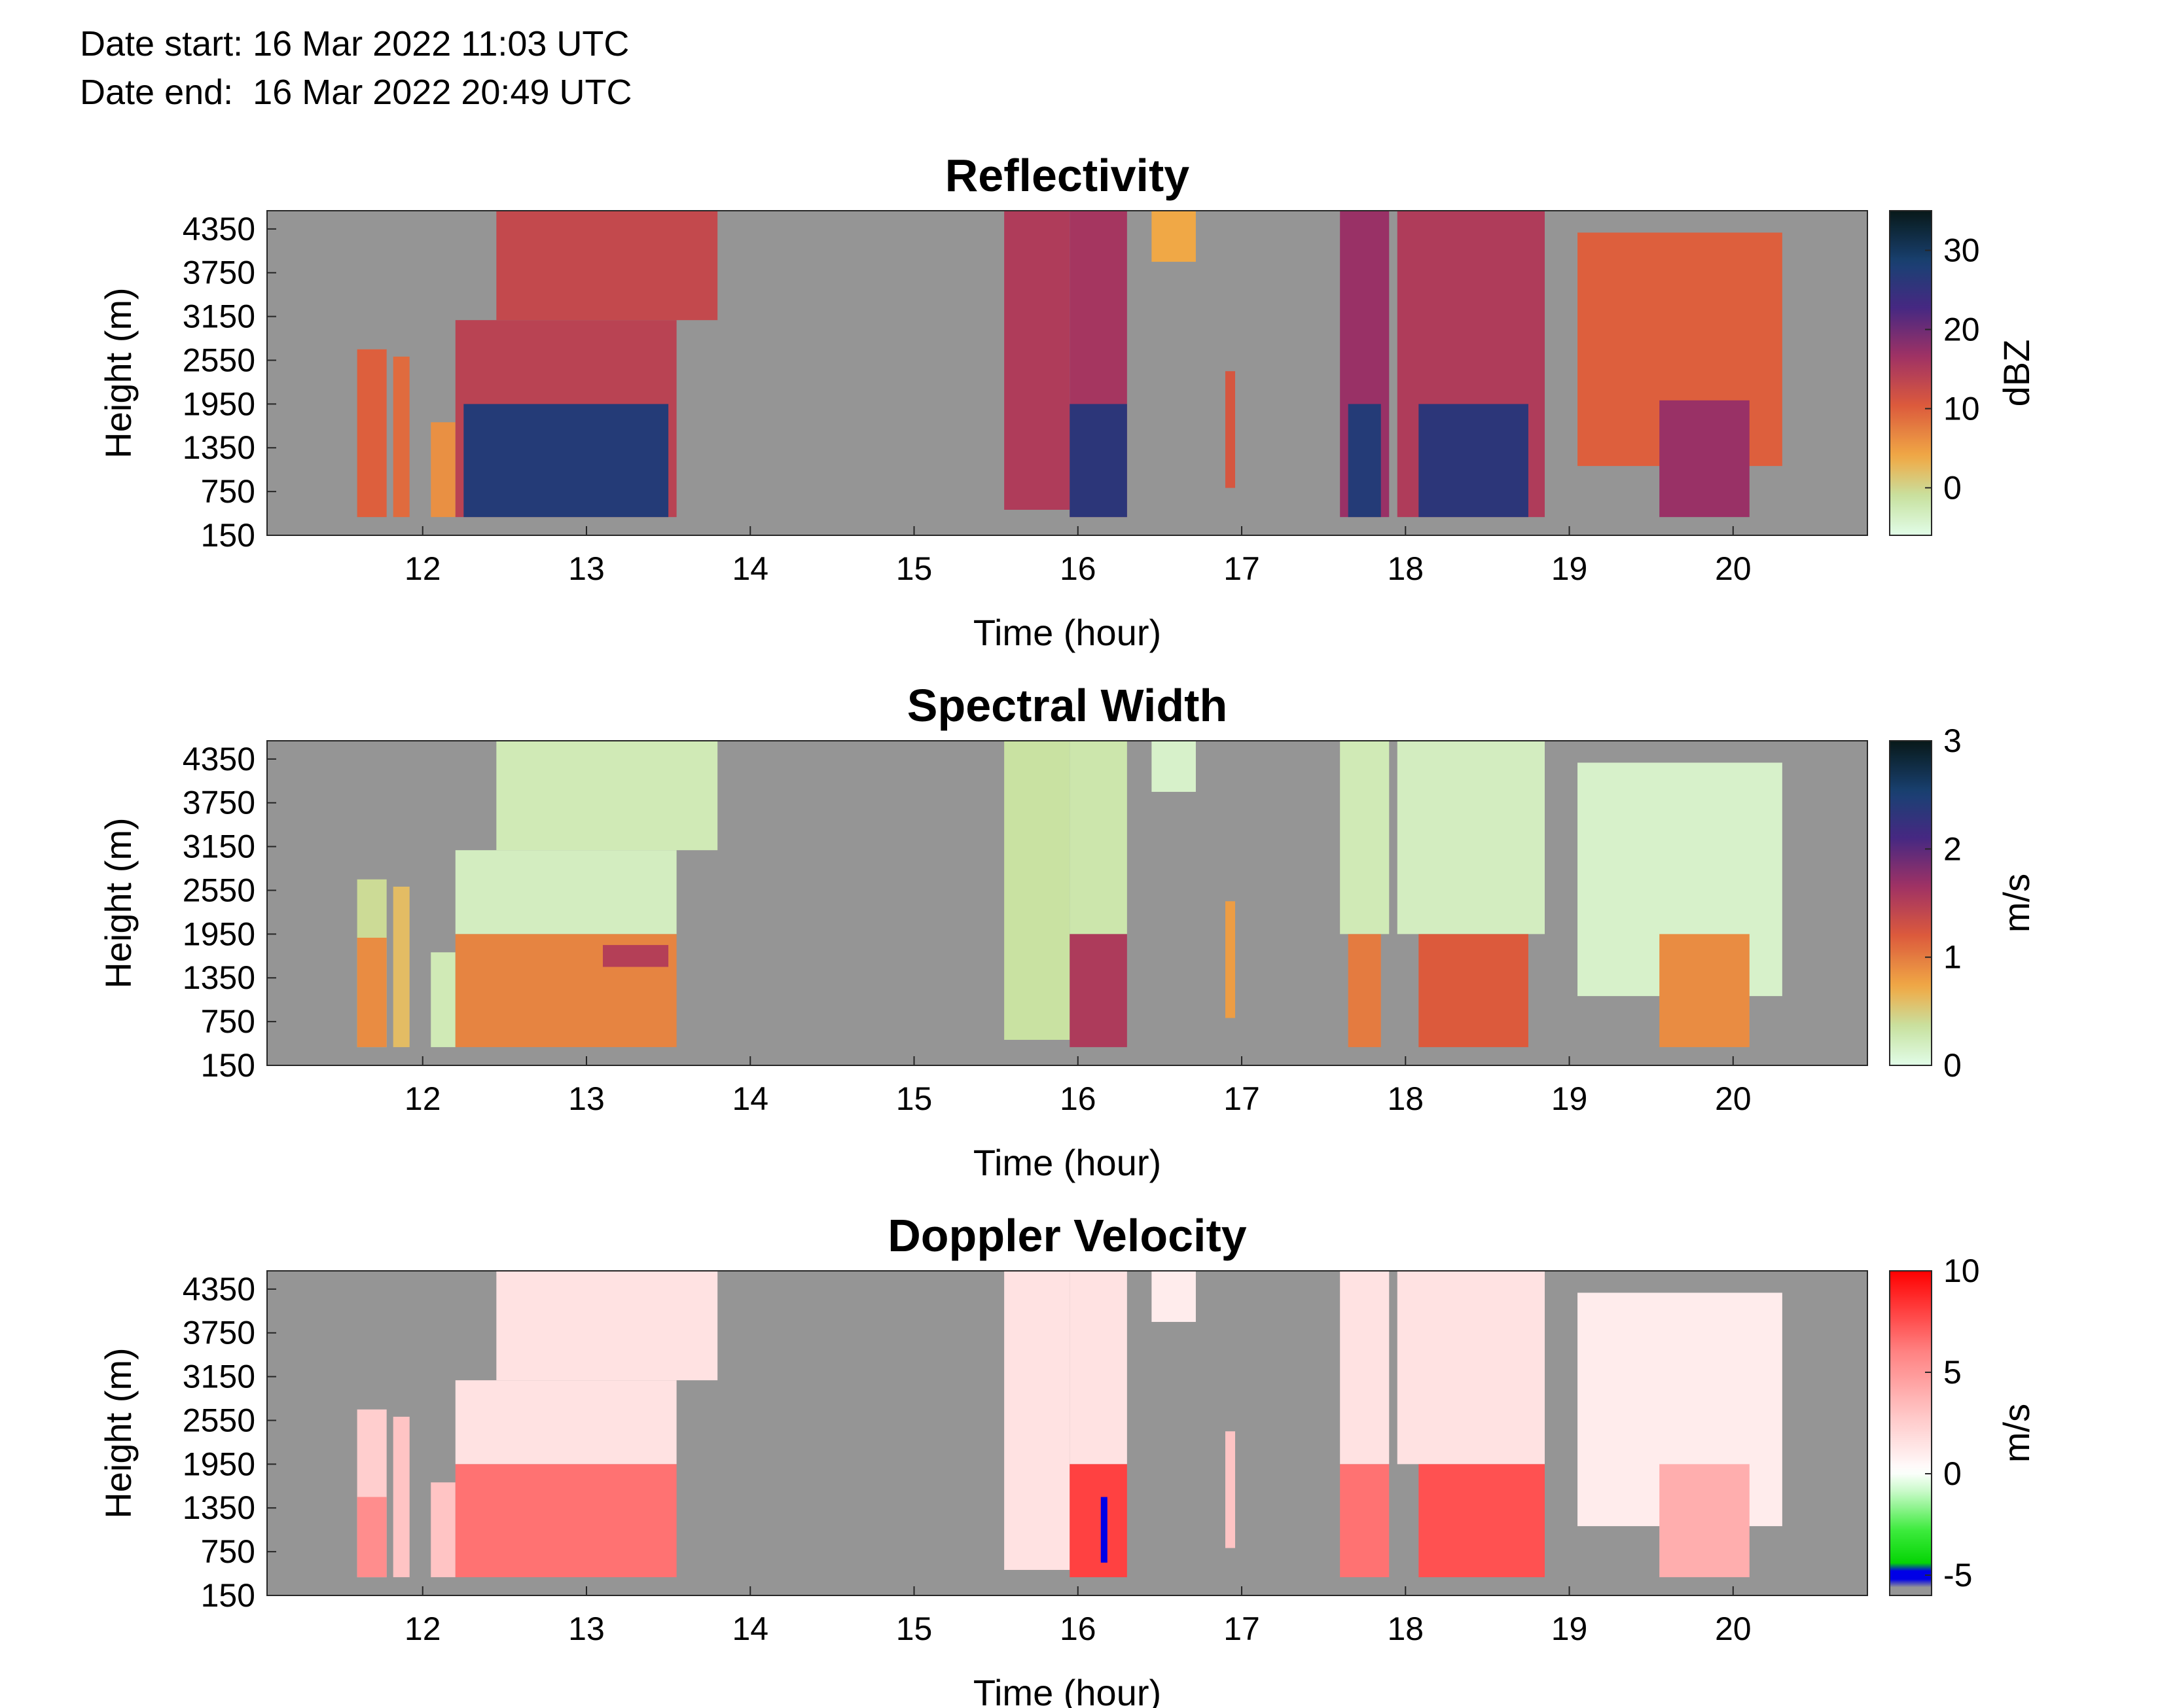 The image size is (2160, 1708). I want to click on colorbar-tick-label: 20, so click(1961, 329).